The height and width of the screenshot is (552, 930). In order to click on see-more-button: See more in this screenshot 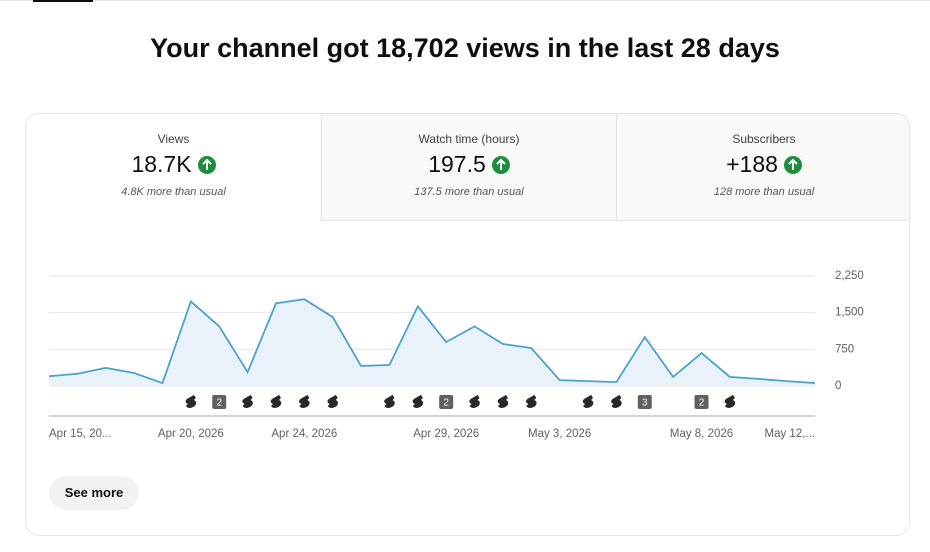, I will do `click(94, 493)`.